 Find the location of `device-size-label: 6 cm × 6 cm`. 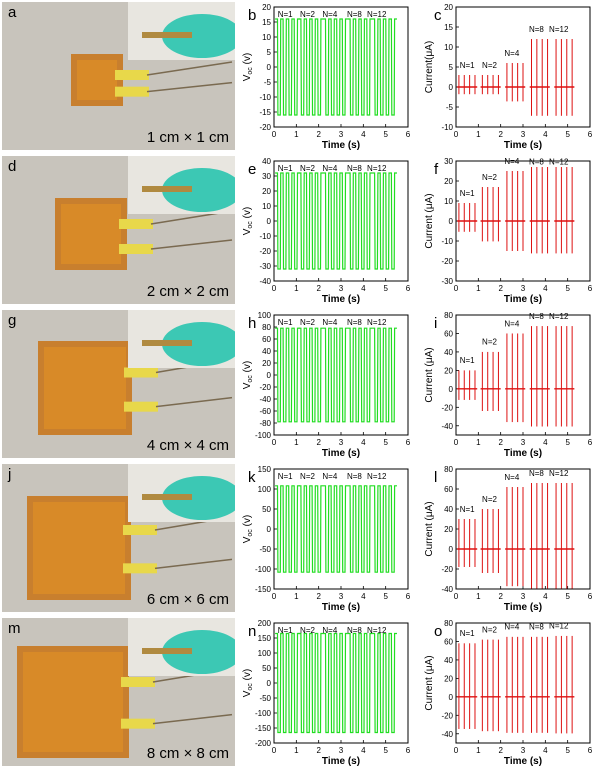

device-size-label: 6 cm × 6 cm is located at coordinates (187, 599).